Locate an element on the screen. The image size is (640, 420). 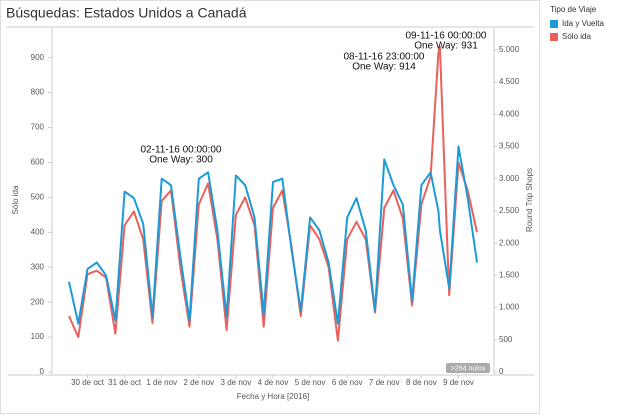
y-tick-label: 500 is located at coordinates (38, 196).